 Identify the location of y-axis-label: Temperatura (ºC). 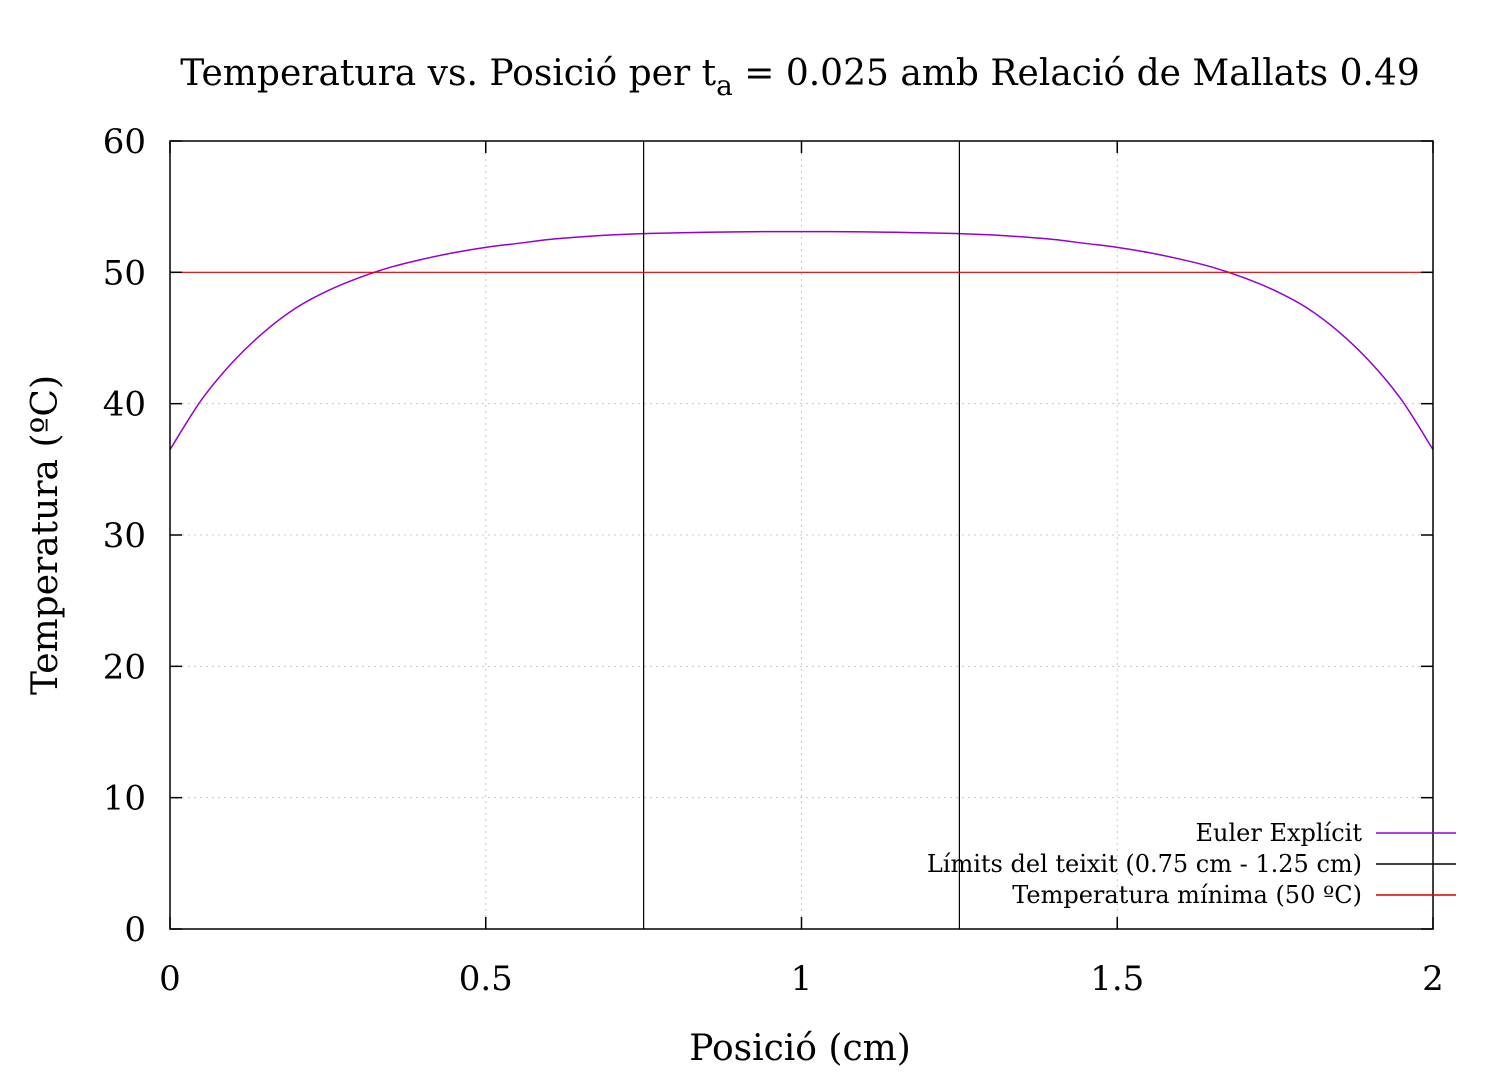
(45, 535).